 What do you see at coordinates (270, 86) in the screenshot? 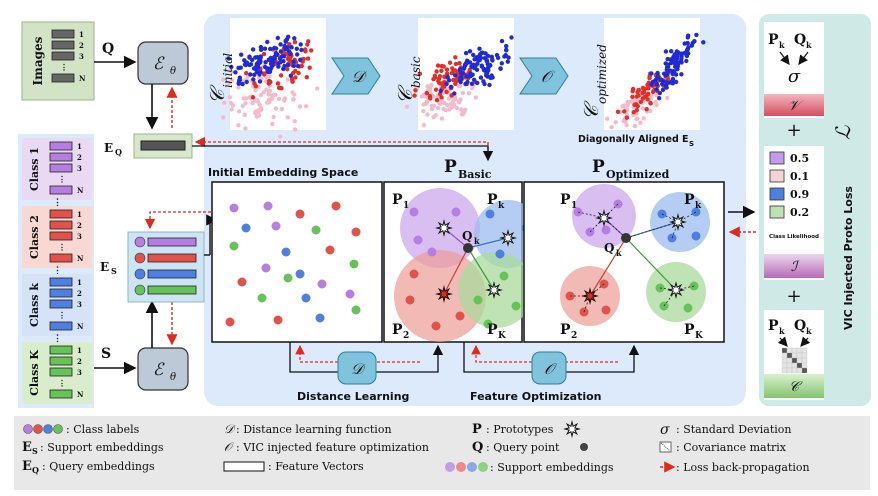
I see `scatter-initial` at bounding box center [270, 86].